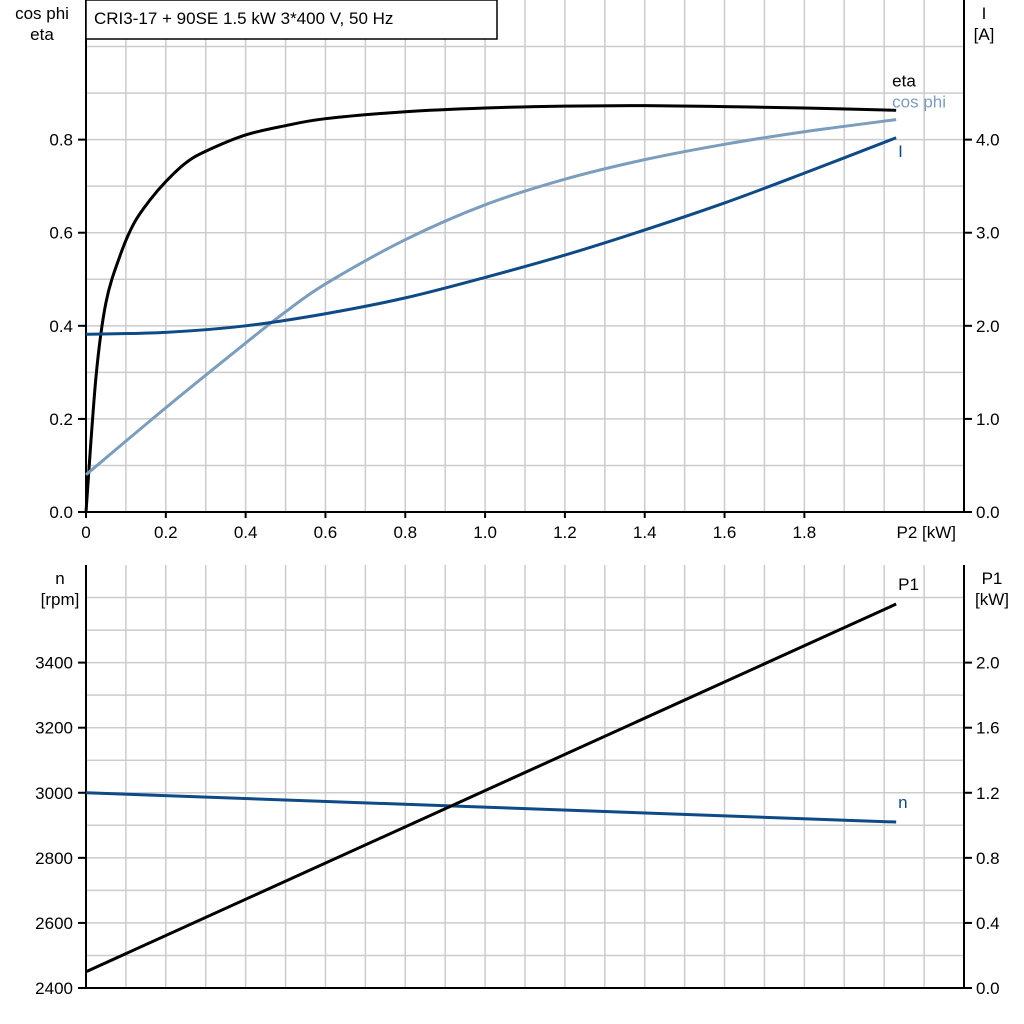 Image resolution: width=1024 pixels, height=1024 pixels. What do you see at coordinates (42, 34) in the screenshot?
I see `left-axis-label: eta` at bounding box center [42, 34].